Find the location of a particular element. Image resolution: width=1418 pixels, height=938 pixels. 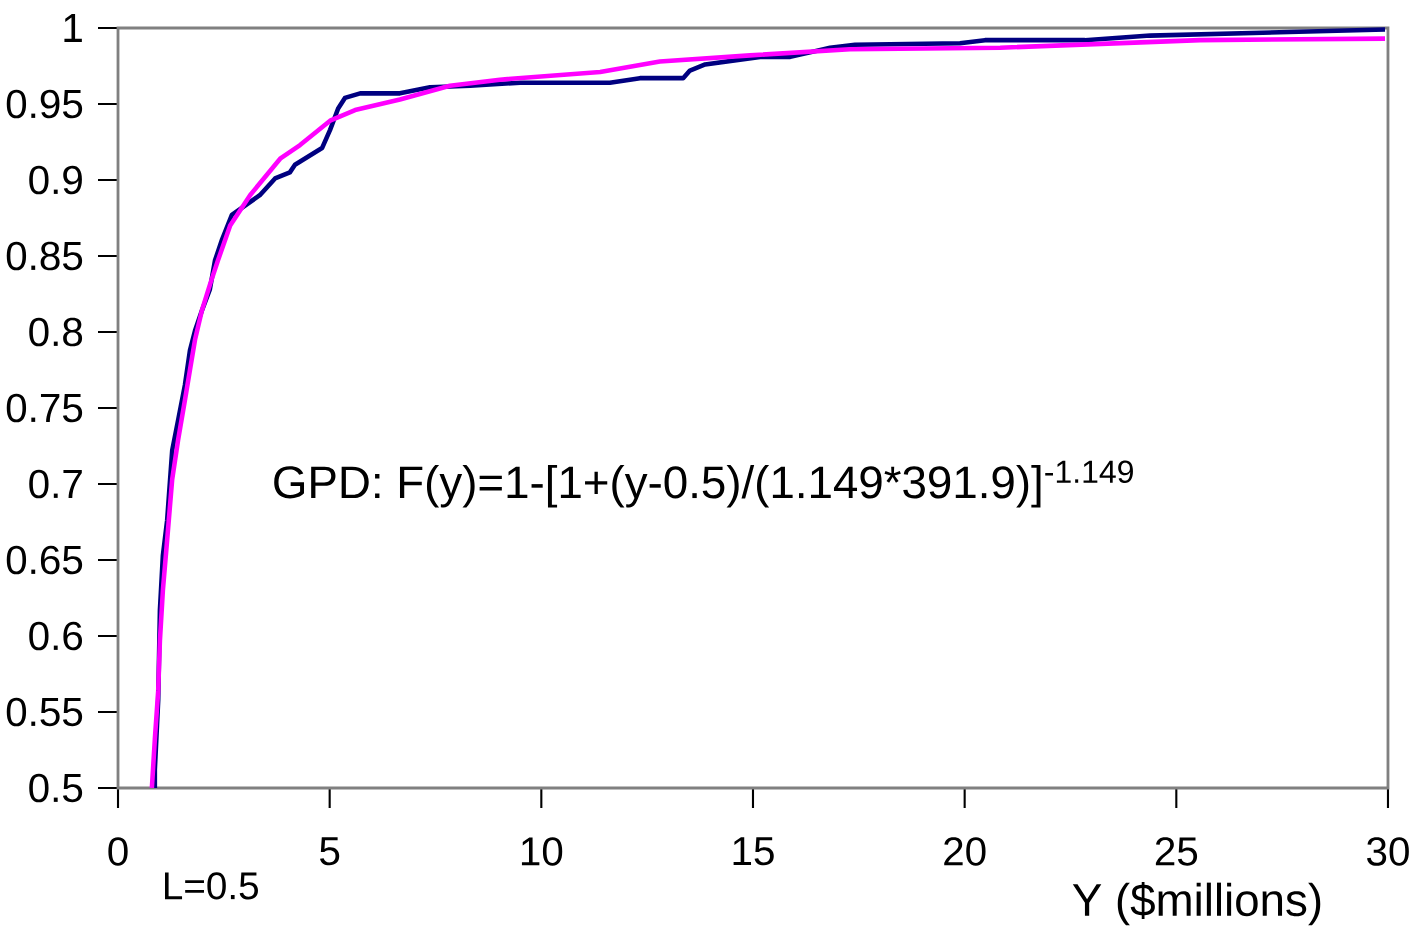

y-tick-label: 0.8 is located at coordinates (56, 332).